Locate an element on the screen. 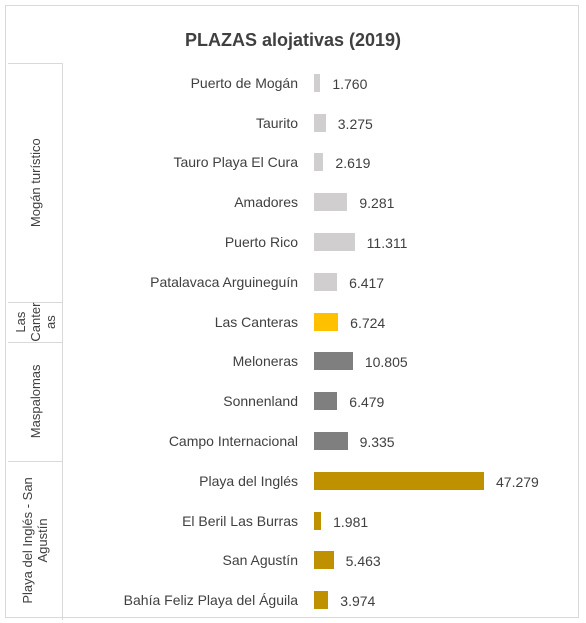 This screenshot has height=623, width=586. group-label: Mogán turístico is located at coordinates (35, 182).